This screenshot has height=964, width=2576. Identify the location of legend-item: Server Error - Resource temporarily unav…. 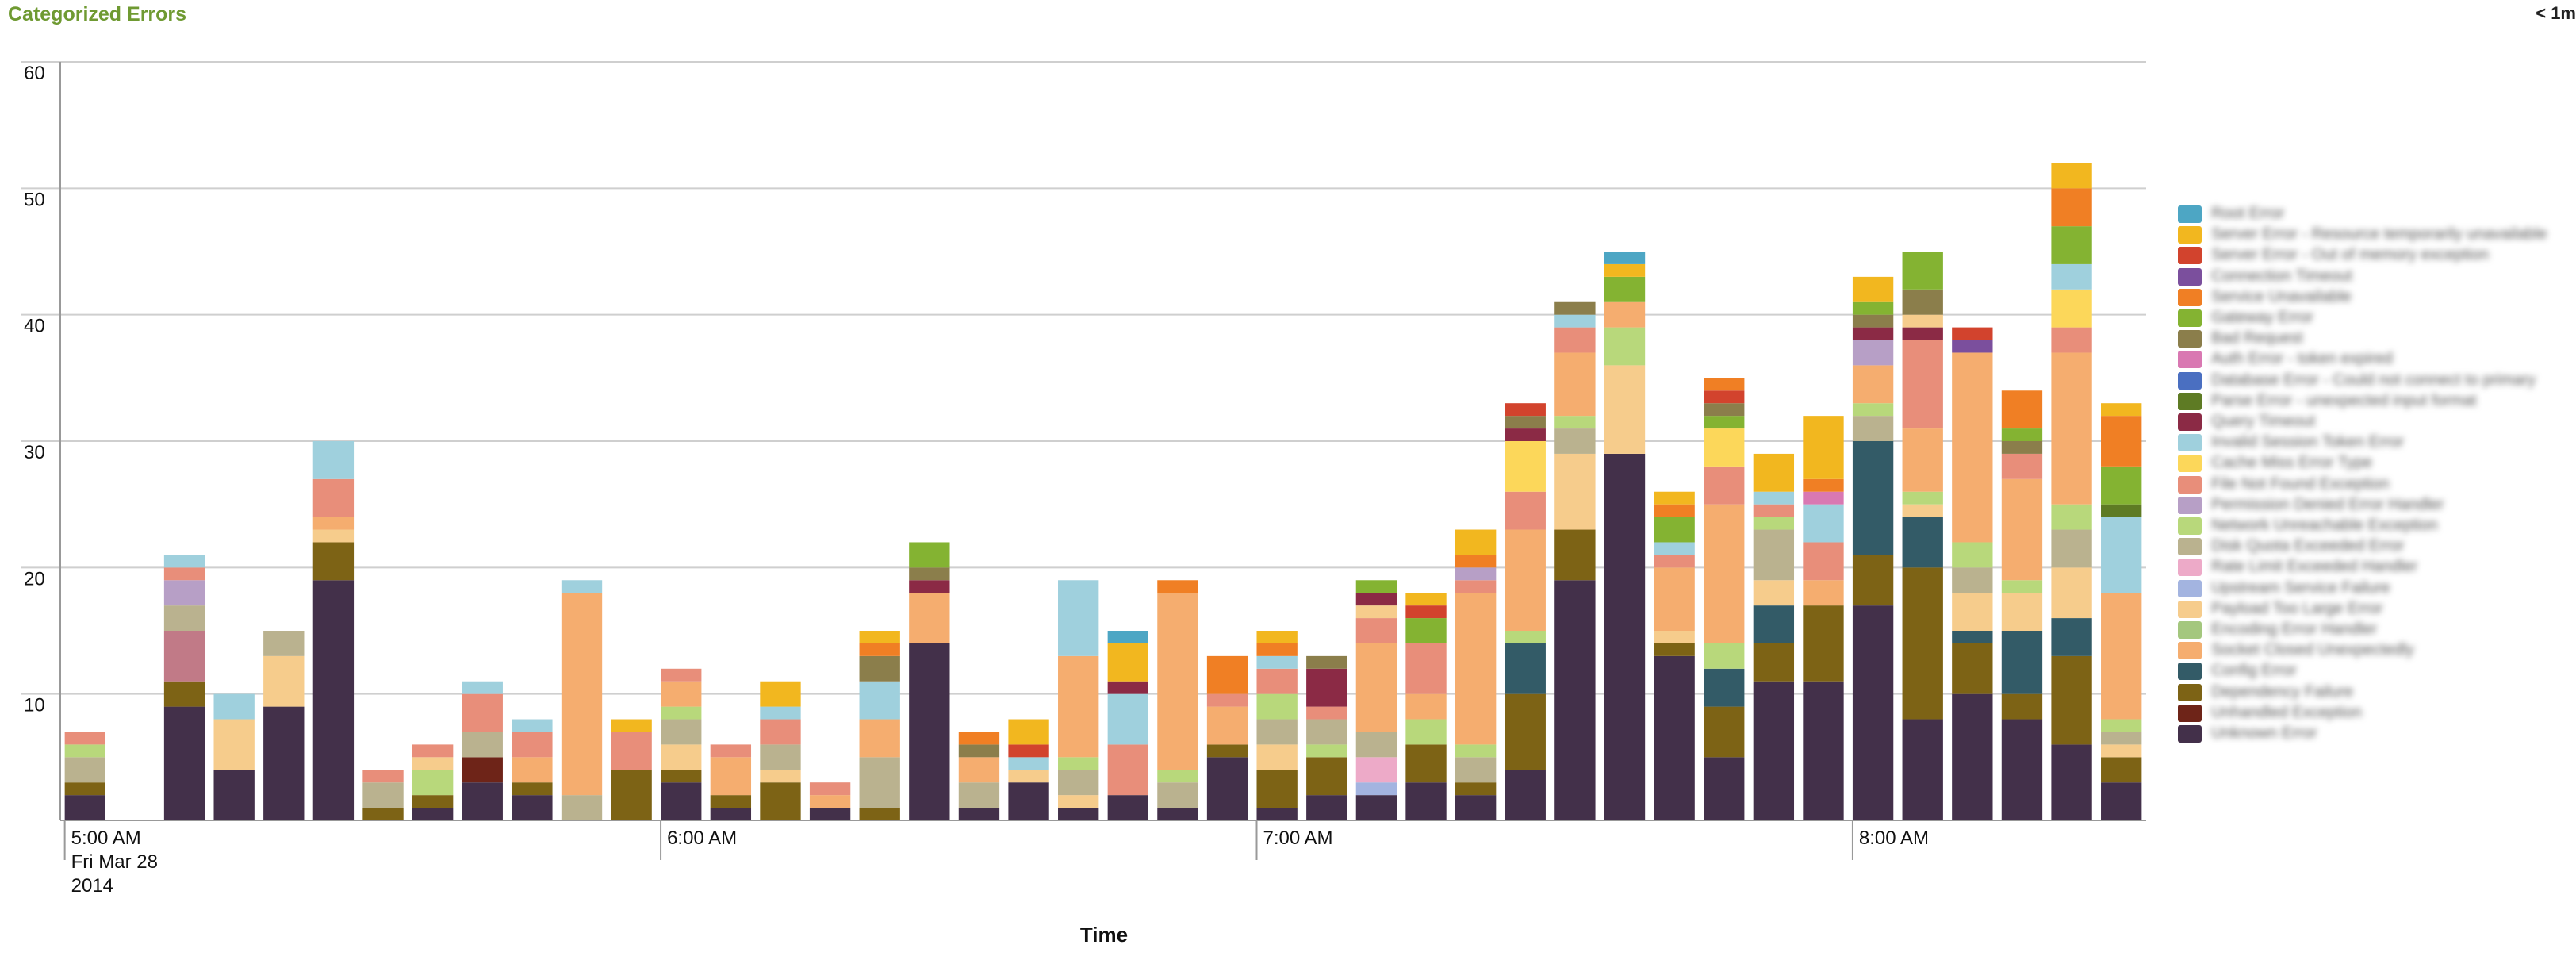
(2376, 234).